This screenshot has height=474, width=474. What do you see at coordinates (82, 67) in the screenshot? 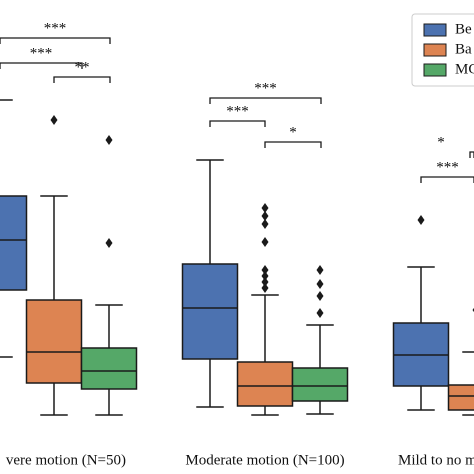
I see `significance-label: **` at bounding box center [82, 67].